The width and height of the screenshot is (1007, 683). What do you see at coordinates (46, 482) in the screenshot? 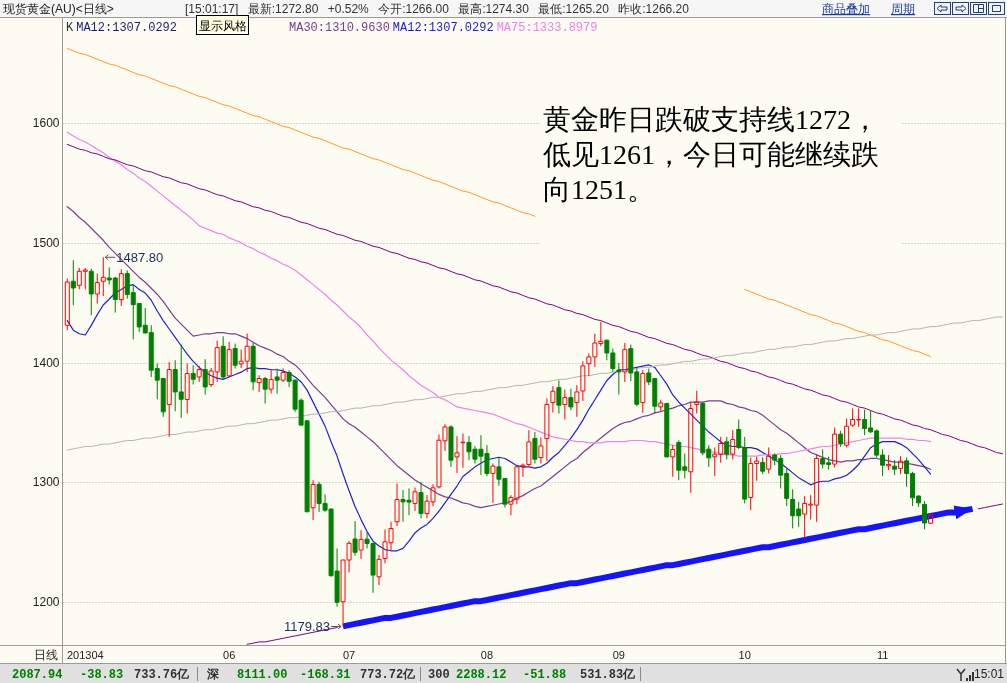
I see `y-tick-label: 1300` at bounding box center [46, 482].